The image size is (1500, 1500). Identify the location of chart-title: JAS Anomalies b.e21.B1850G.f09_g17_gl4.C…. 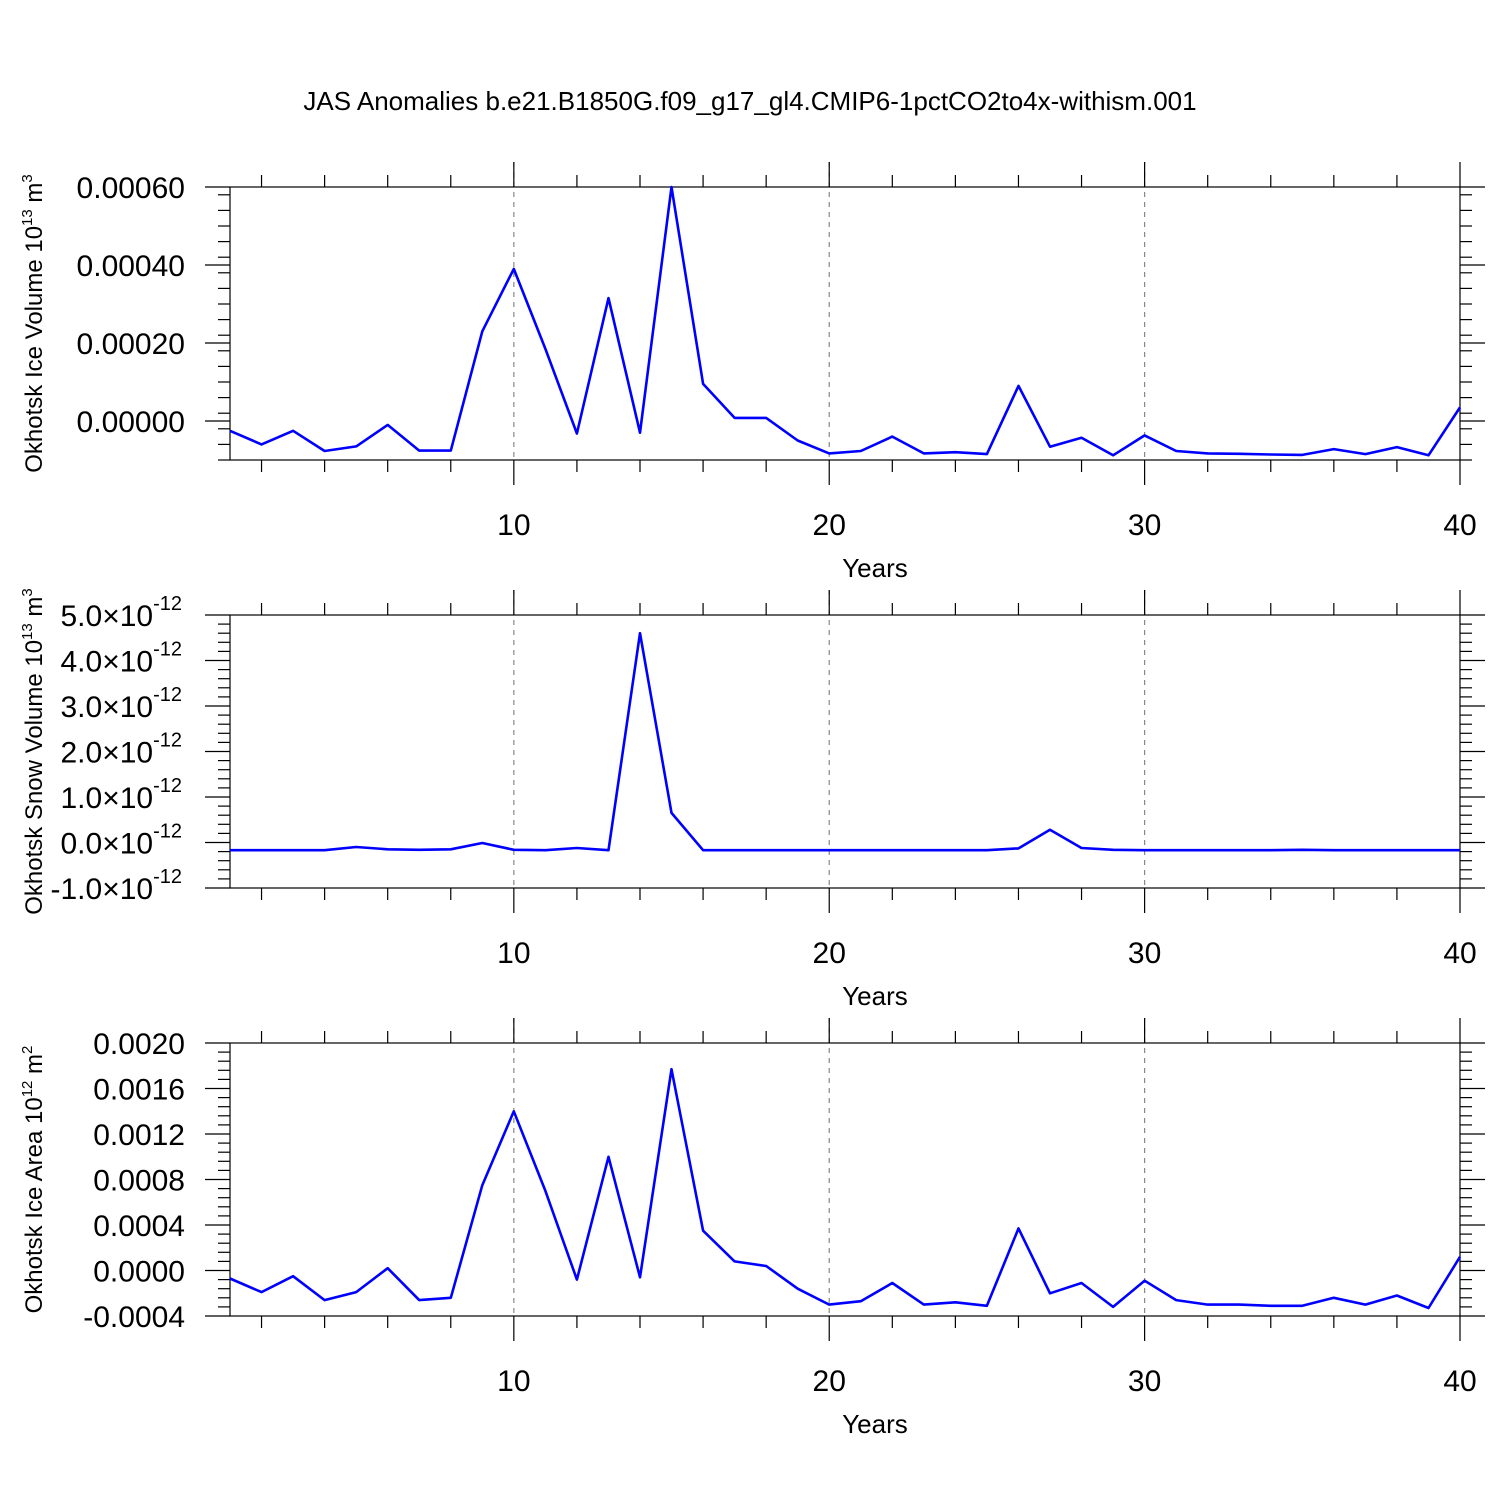
(749, 101).